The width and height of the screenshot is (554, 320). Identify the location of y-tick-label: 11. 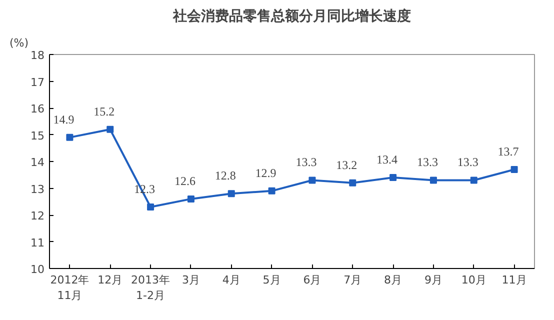
(37, 243).